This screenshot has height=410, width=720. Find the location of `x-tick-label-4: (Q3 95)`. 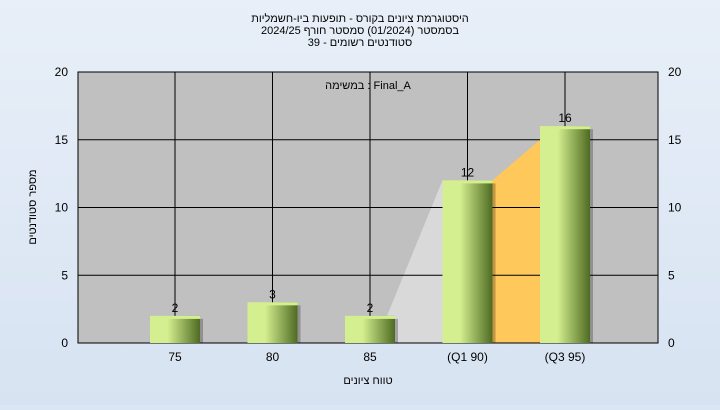

x-tick-label-4: (Q3 95) is located at coordinates (565, 357).